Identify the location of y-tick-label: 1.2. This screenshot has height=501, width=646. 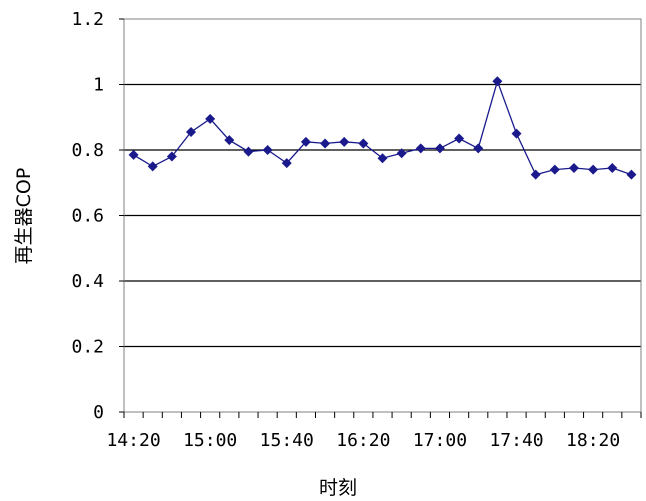
(87, 19).